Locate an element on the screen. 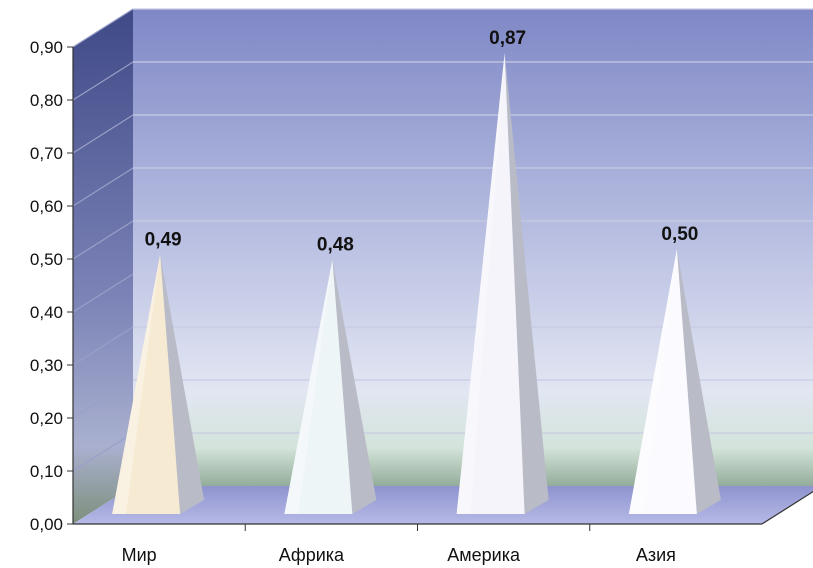 The image size is (813, 568). y-tick-label: 0,20 is located at coordinates (46, 418).